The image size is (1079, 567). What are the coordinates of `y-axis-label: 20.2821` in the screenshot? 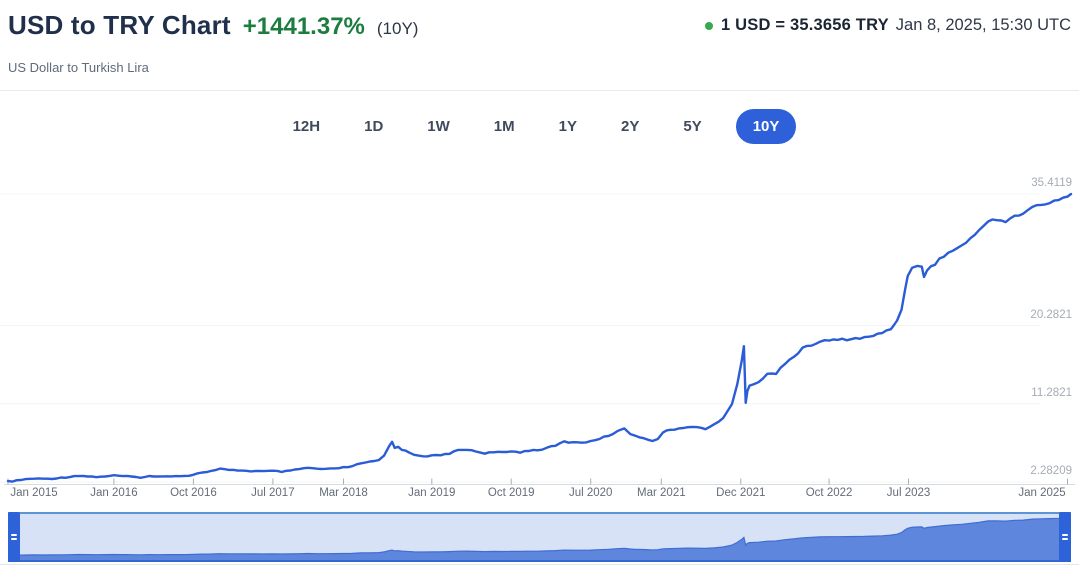 It's located at (1051, 314).